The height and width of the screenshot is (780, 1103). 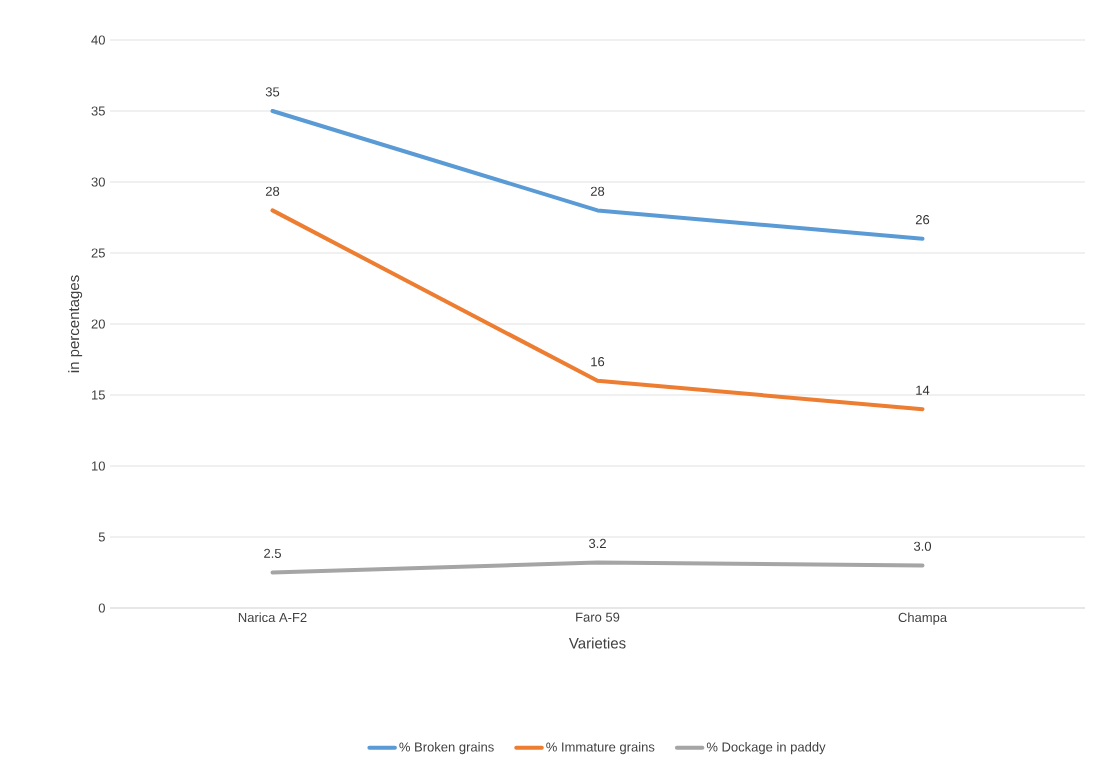 I want to click on x-tick-label: Champa, so click(x=923, y=618).